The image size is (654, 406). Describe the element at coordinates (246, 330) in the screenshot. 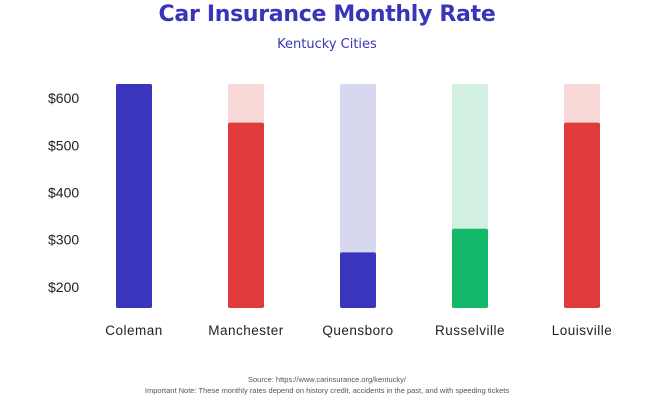

I see `x-tick-label: Manchester` at that location.